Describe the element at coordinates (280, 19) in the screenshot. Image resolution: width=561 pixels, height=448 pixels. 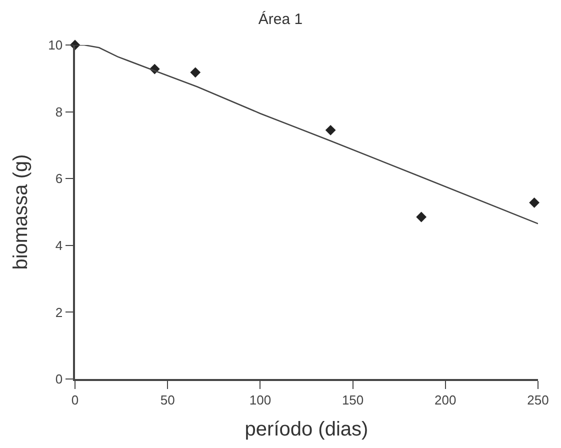
I see `chart-title: Área 1` at that location.